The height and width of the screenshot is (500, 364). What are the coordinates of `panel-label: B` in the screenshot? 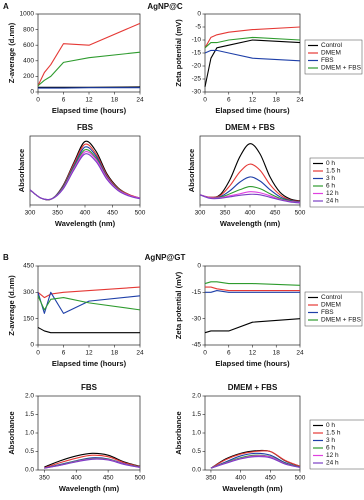 It's located at (6, 257).